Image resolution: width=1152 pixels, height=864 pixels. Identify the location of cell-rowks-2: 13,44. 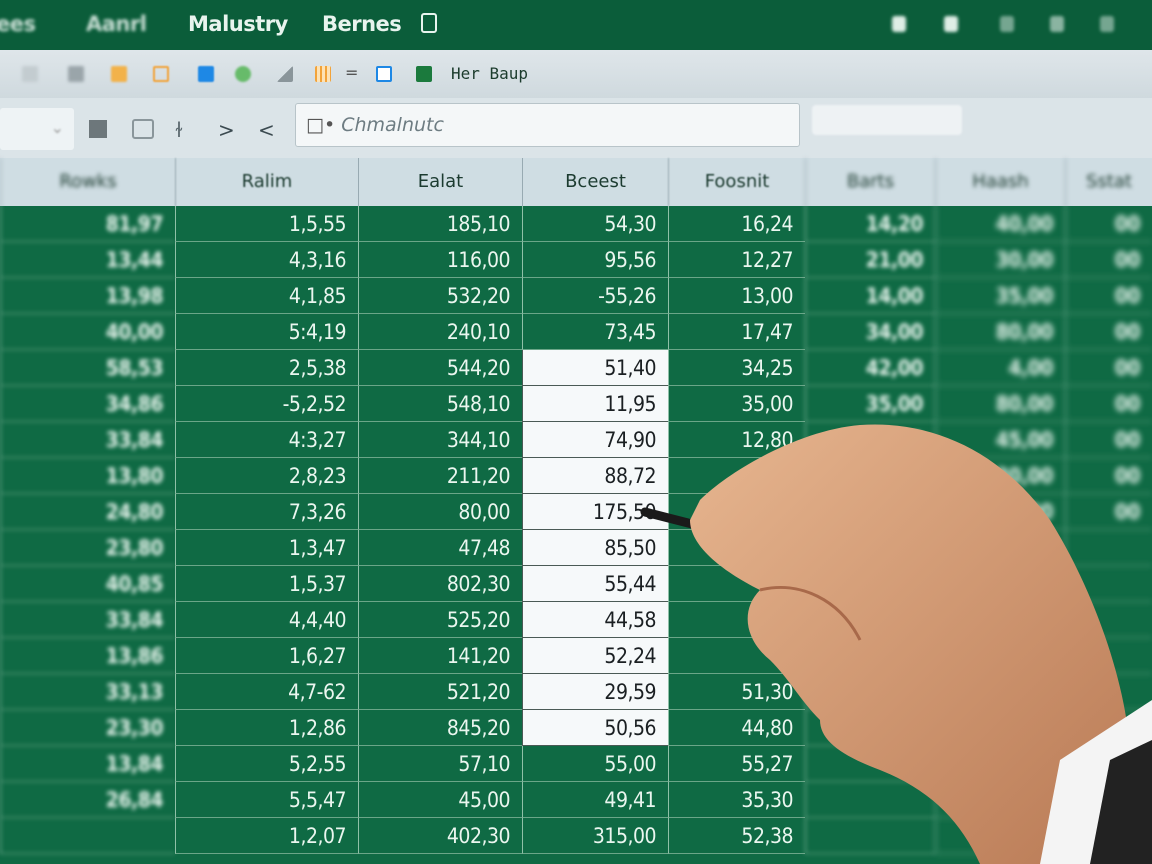
(87, 260).